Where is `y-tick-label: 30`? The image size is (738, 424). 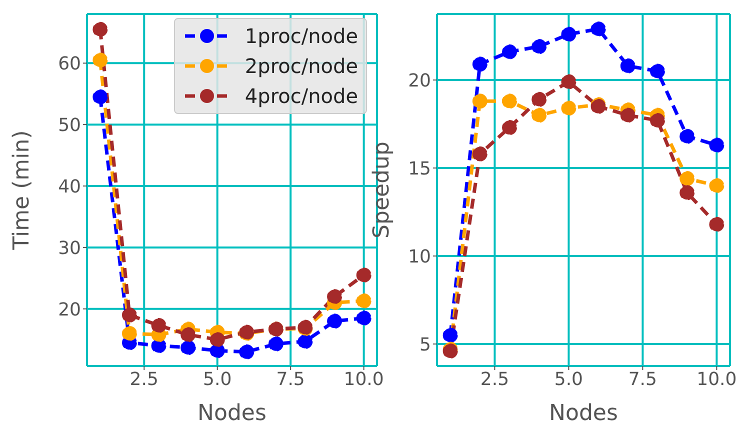
y-tick-label: 30 is located at coordinates (69, 248).